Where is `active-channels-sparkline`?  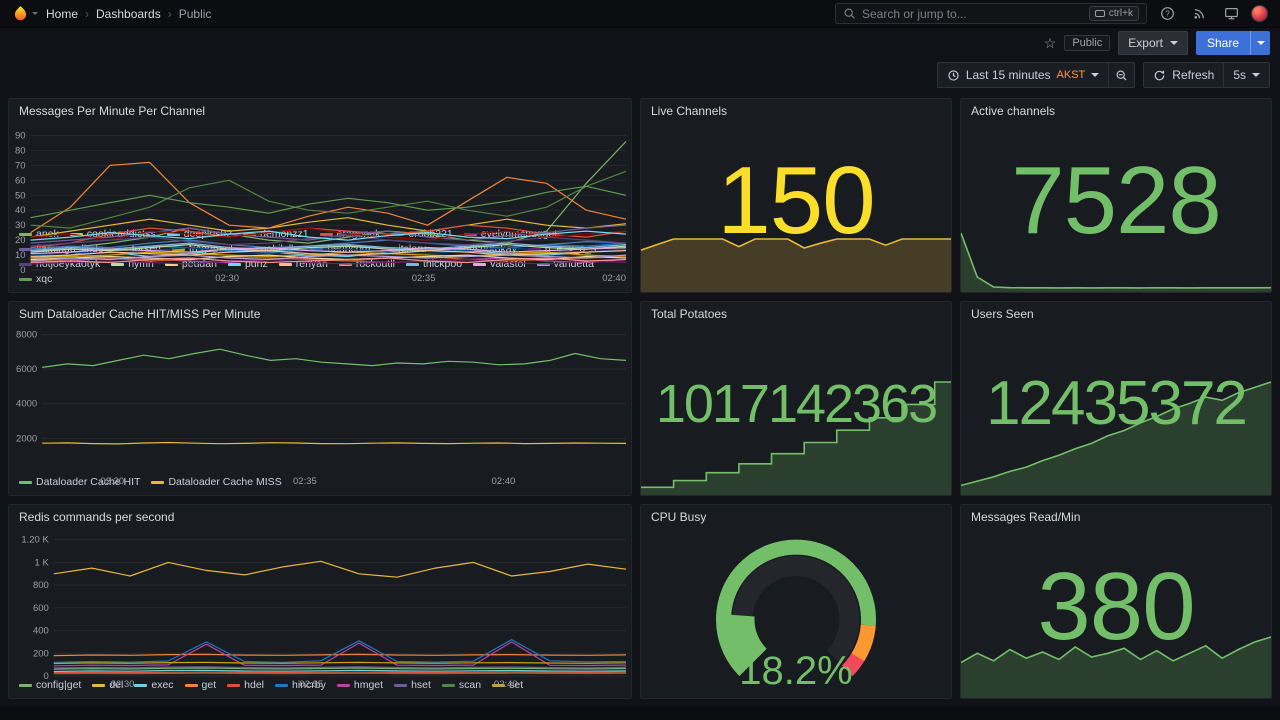 active-channels-sparkline is located at coordinates (1116, 262).